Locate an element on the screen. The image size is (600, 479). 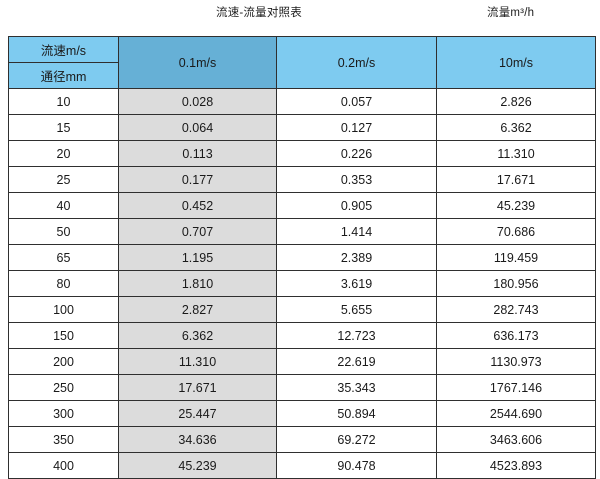
cell-nominal-diameter: 40 is located at coordinates (63, 205).